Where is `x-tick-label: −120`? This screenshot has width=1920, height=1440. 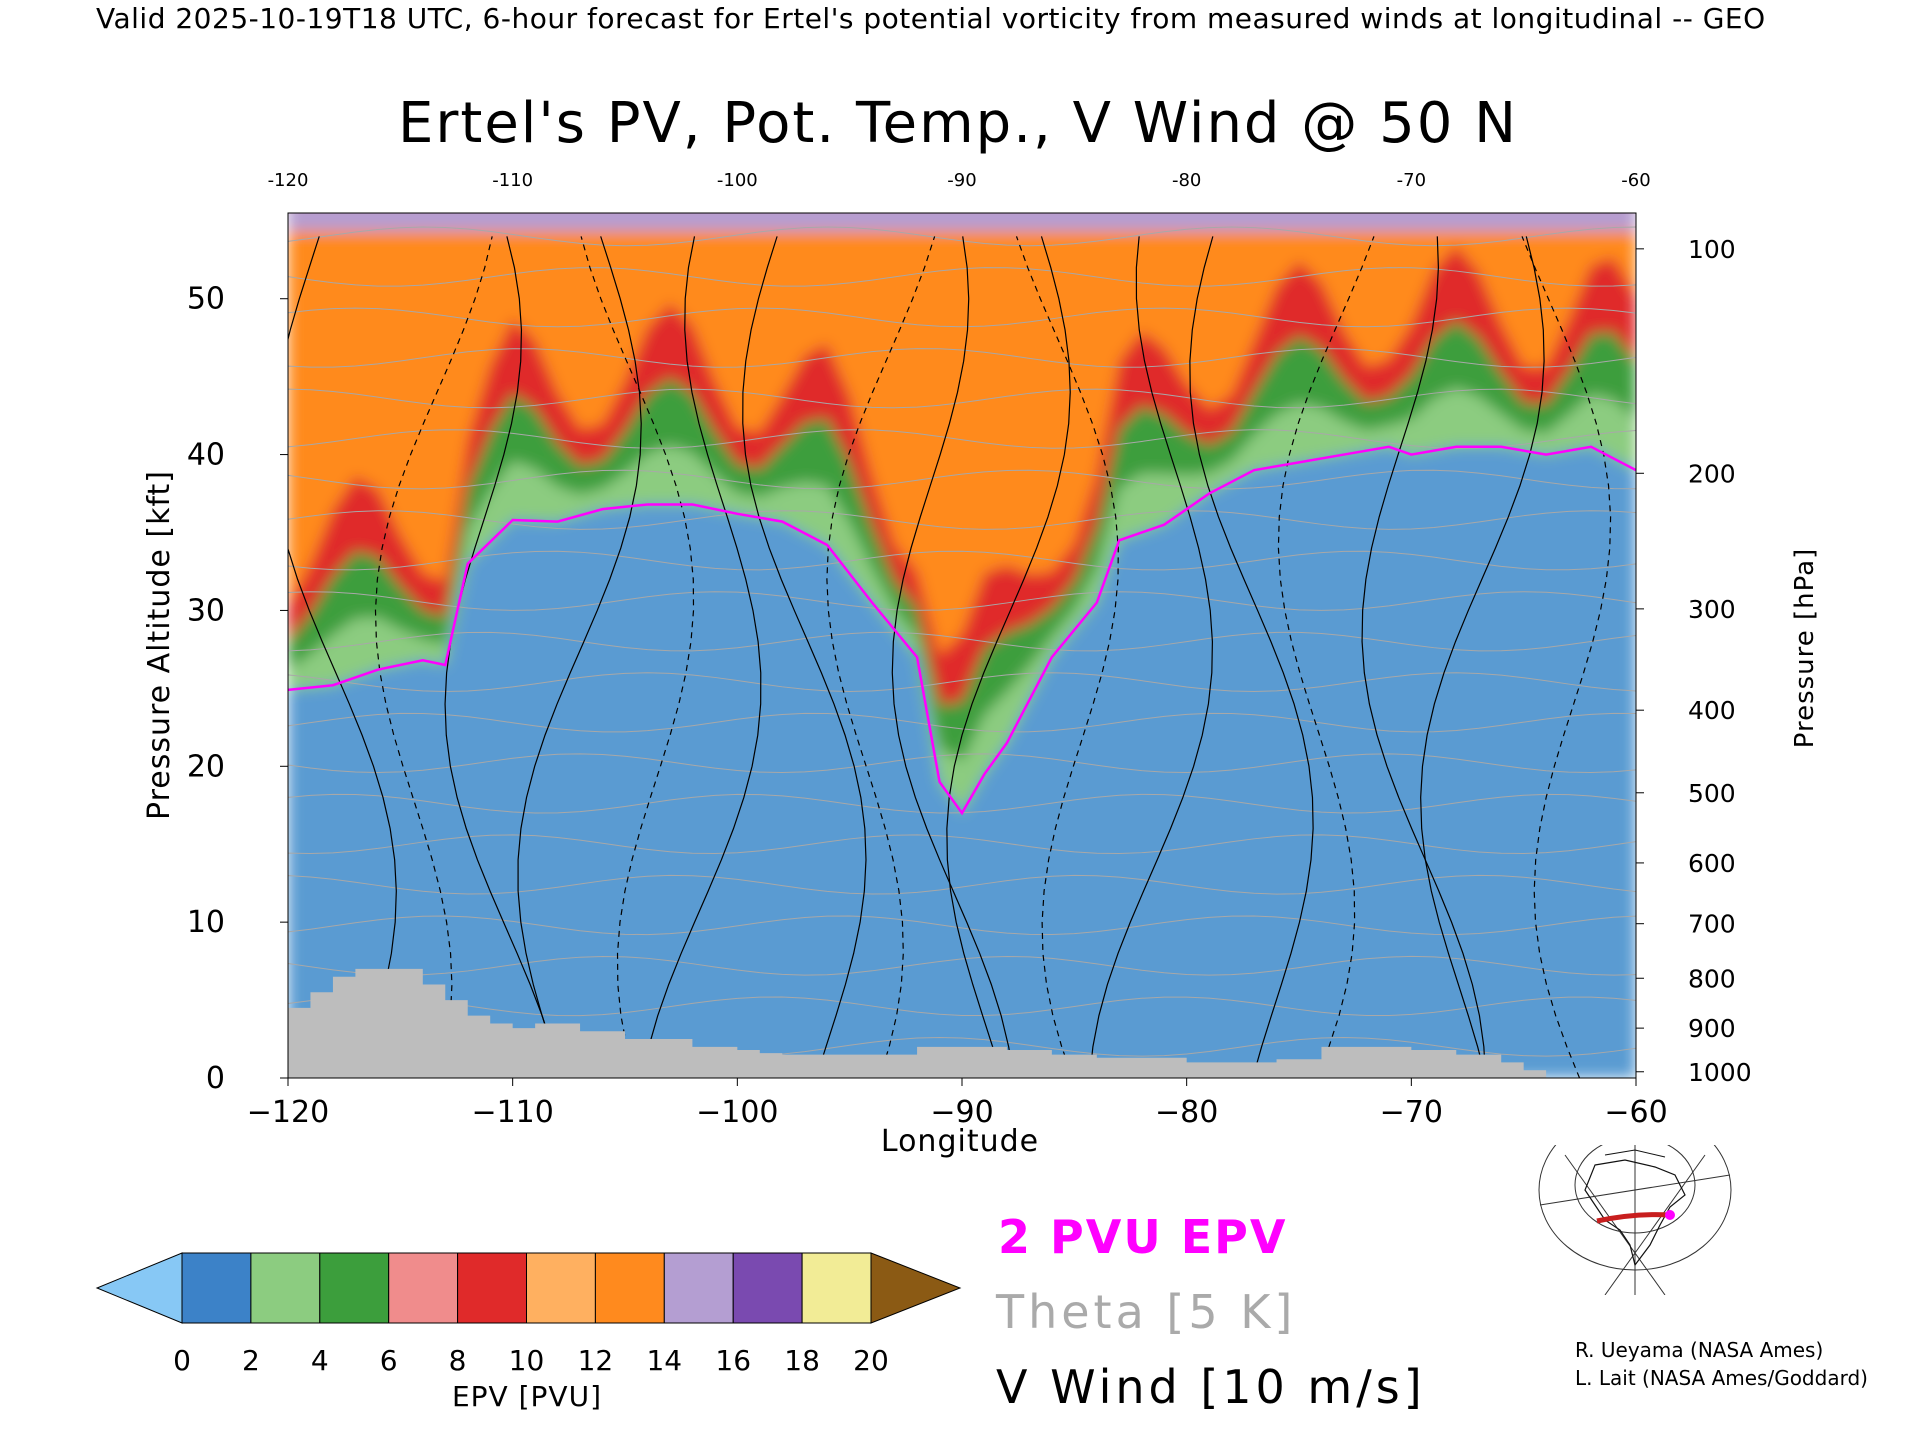
x-tick-label: −120 is located at coordinates (288, 1112).